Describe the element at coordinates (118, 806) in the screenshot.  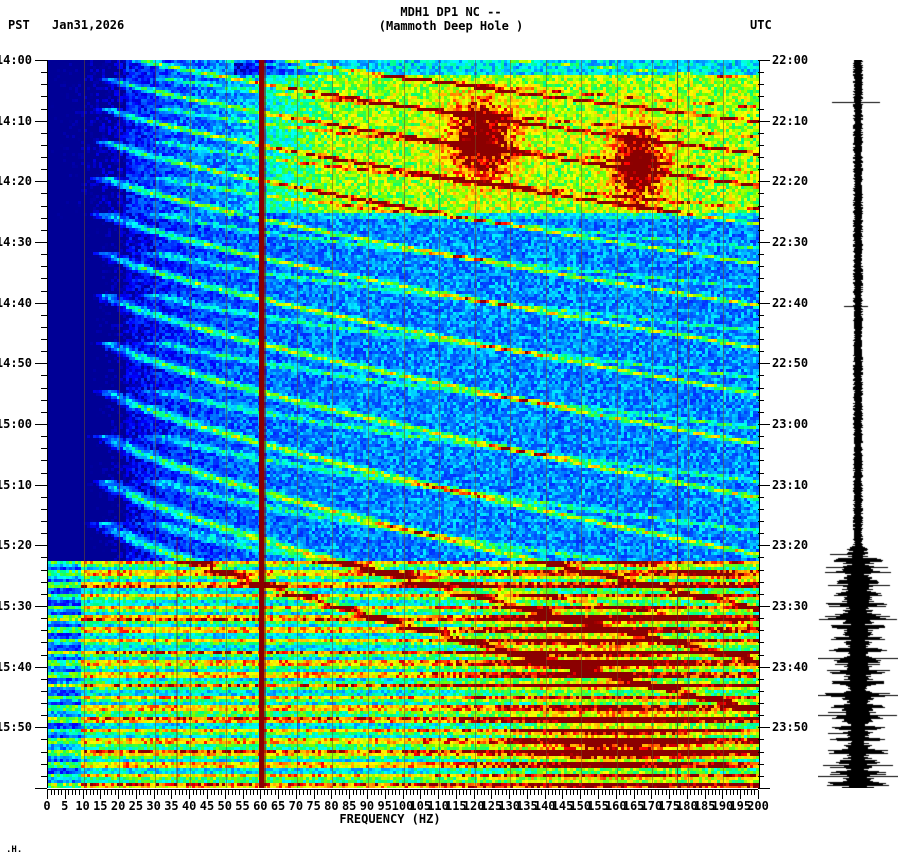
I see `freq-label: 20` at that location.